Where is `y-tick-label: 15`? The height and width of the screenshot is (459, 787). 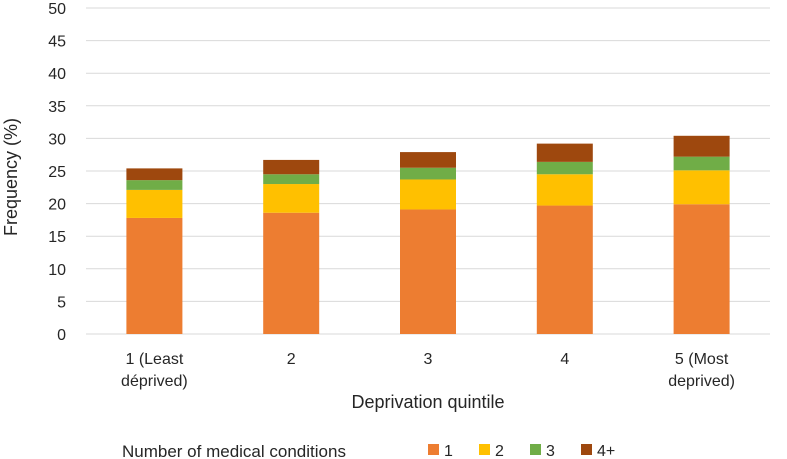
y-tick-label: 15 is located at coordinates (57, 237).